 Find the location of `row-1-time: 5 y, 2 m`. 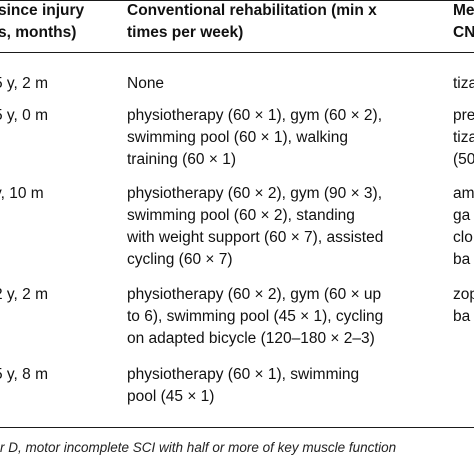

row-1-time: 5 y, 2 m is located at coordinates (24, 84).